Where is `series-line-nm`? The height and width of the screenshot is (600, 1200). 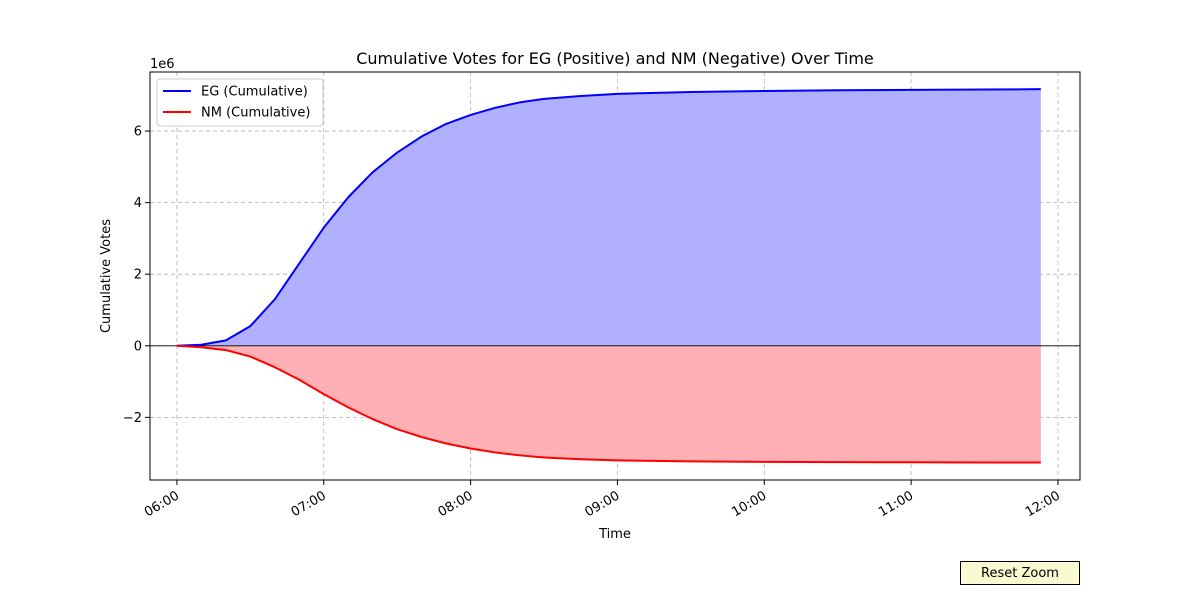 series-line-nm is located at coordinates (608, 404).